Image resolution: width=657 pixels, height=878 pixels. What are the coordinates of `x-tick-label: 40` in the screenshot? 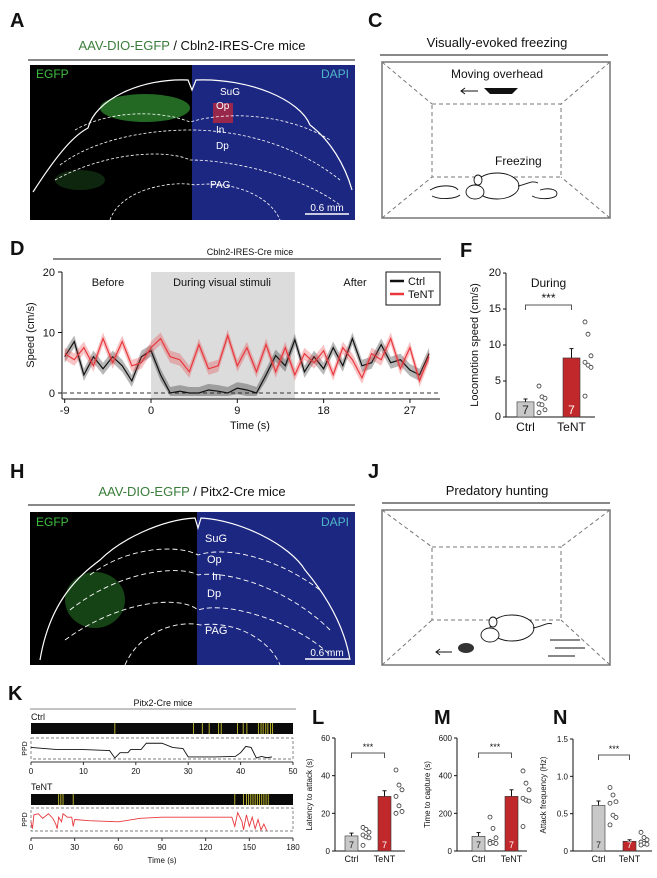 It's located at (240, 771).